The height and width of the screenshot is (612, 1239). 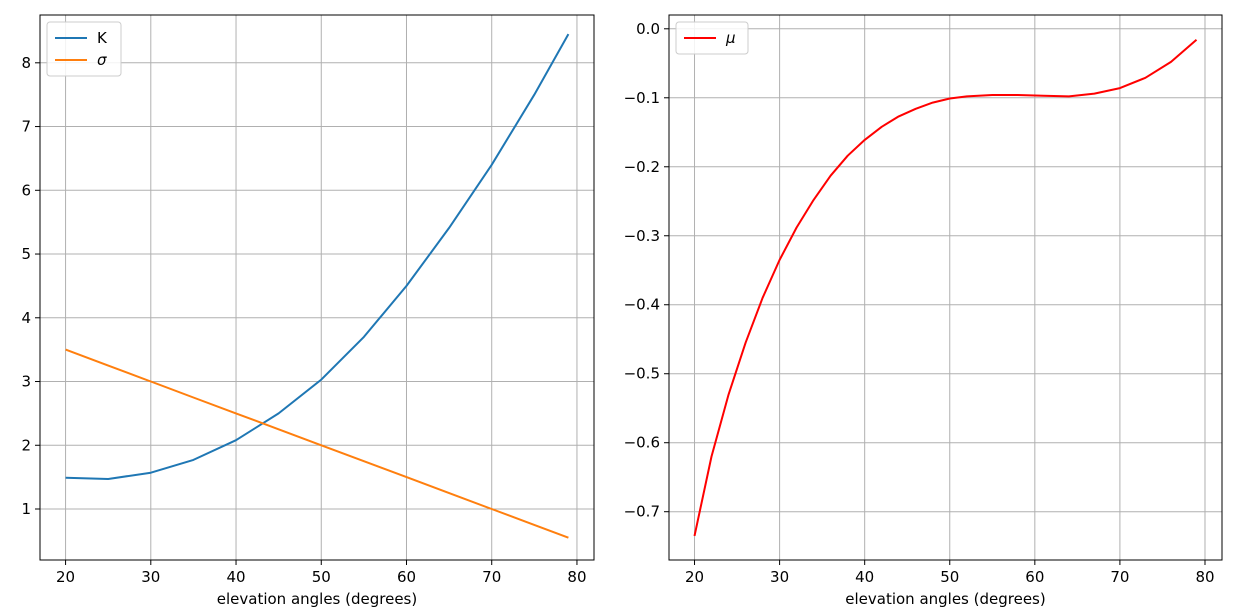 What do you see at coordinates (642, 512) in the screenshot?
I see `y-tick-label: −0.7` at bounding box center [642, 512].